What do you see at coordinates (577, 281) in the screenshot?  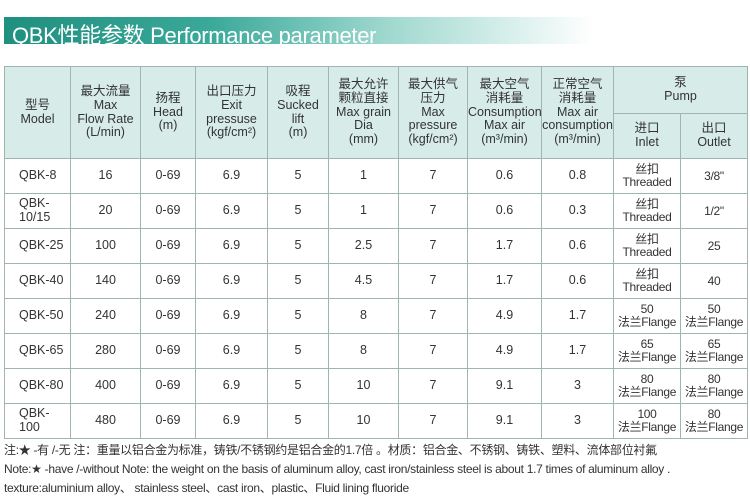 I see `cell-normal: 0.6` at bounding box center [577, 281].